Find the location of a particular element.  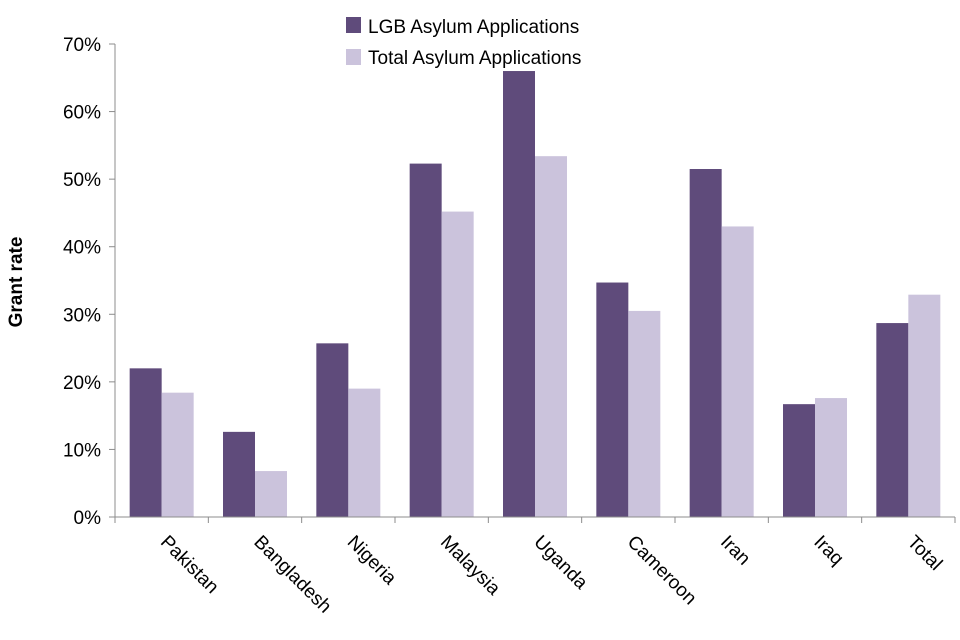

bar-total-iran is located at coordinates (737, 371).